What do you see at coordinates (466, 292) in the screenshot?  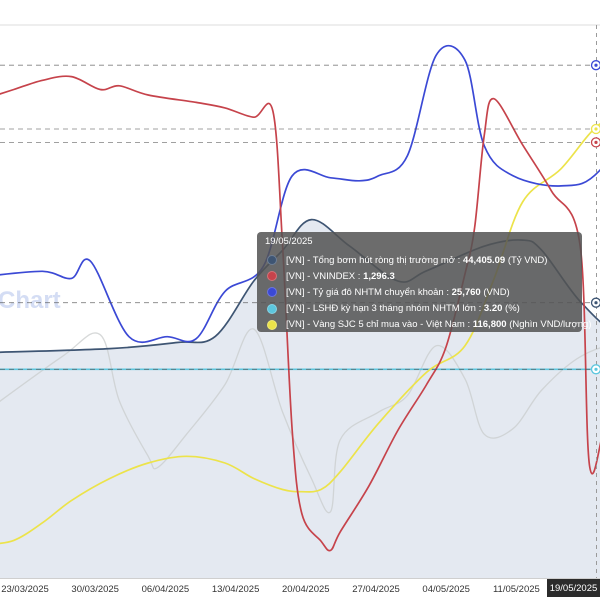 I see `tooltip-value-usd-rate: 25,760` at bounding box center [466, 292].